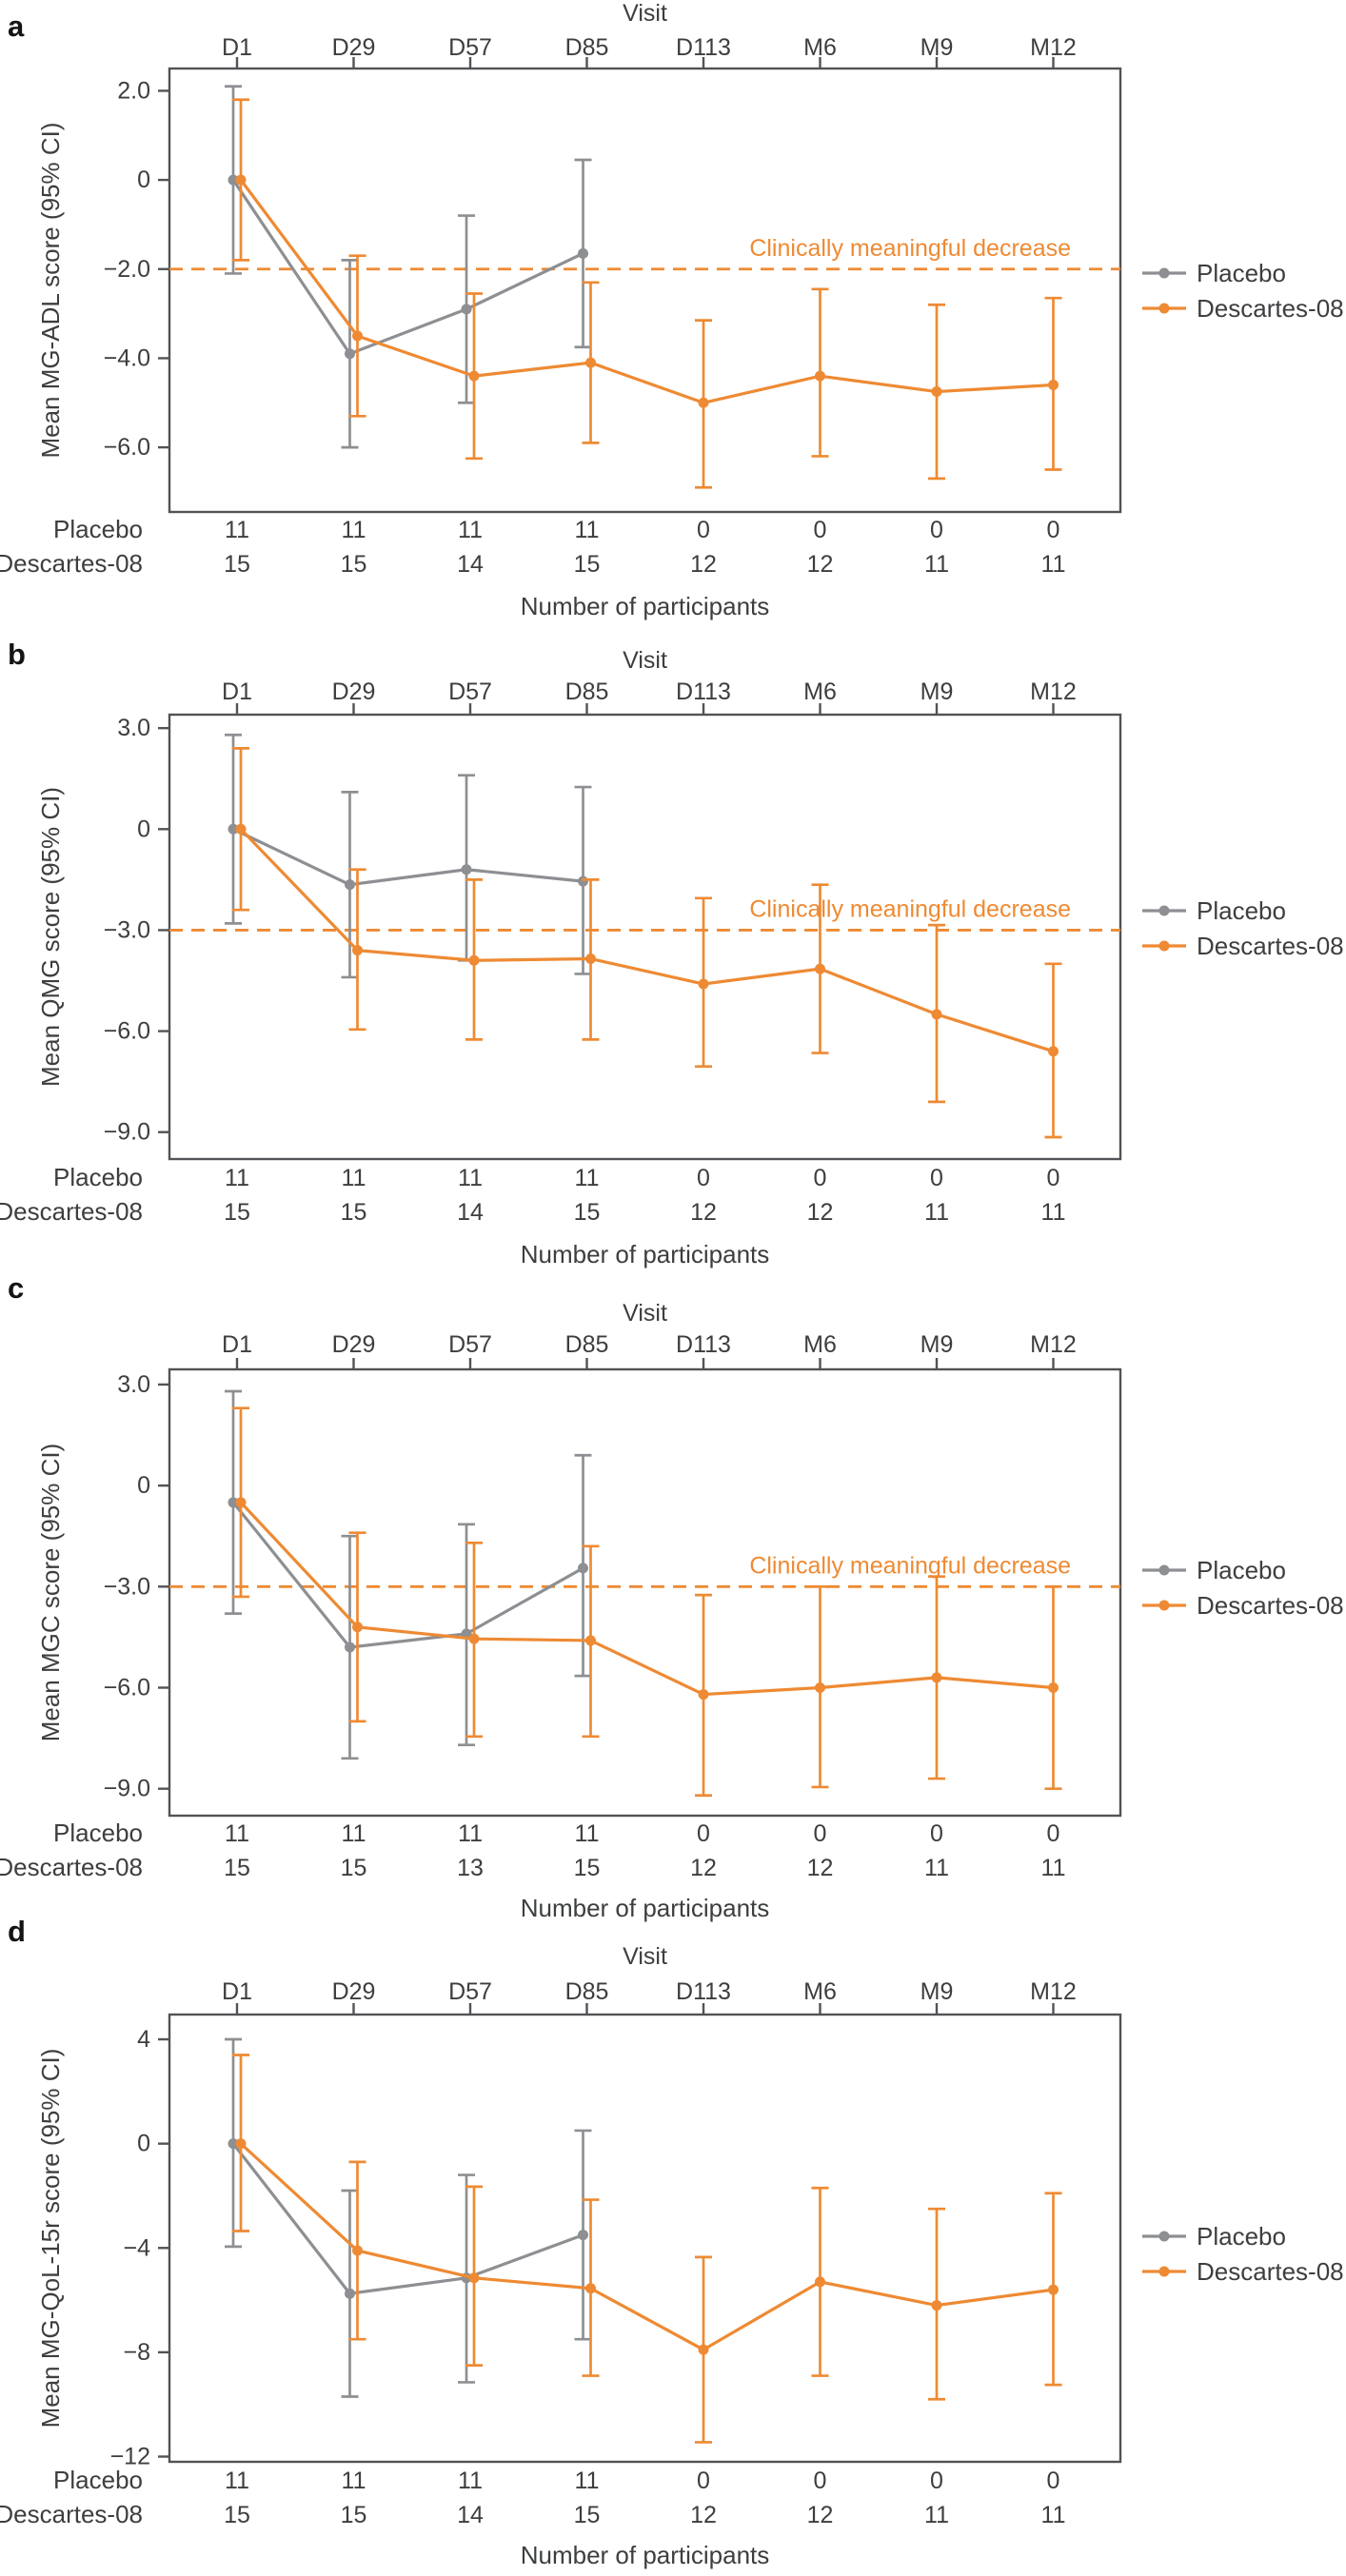 The image size is (1346, 2576). What do you see at coordinates (50, 2239) in the screenshot?
I see `y-axis-title: Mean MG-QoL-15r score (95% CI)` at bounding box center [50, 2239].